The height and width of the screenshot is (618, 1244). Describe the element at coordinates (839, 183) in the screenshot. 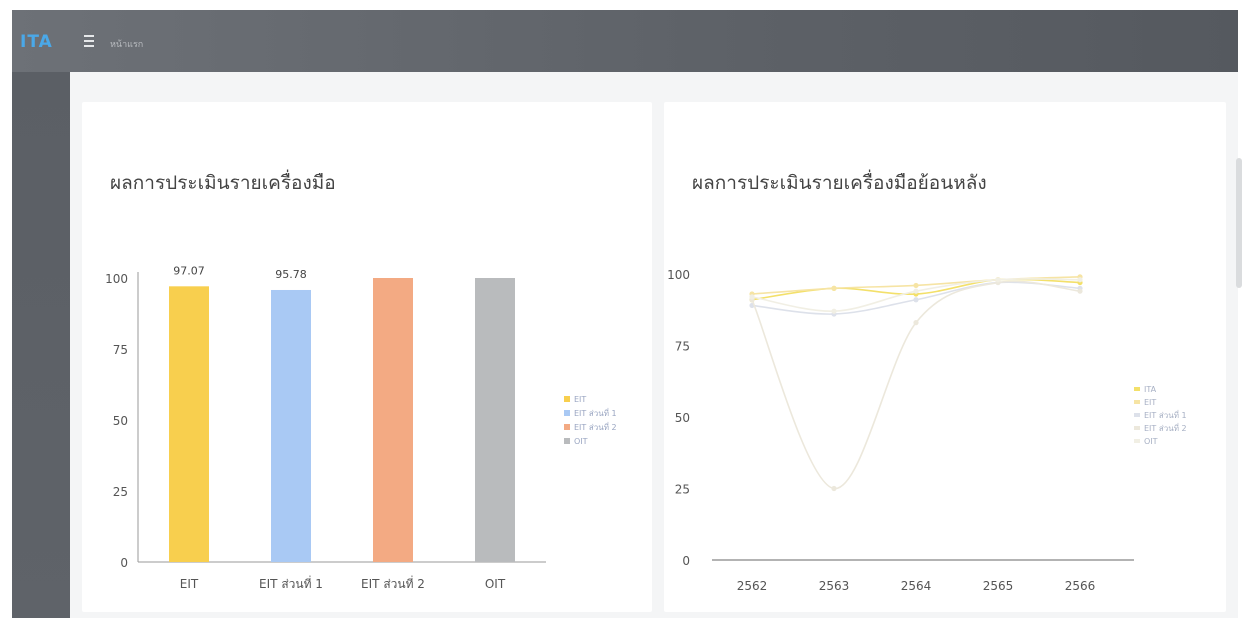

I see `historical-results-title: ผลการประเมินรายเครื่องมือย้อนหลัง` at that location.